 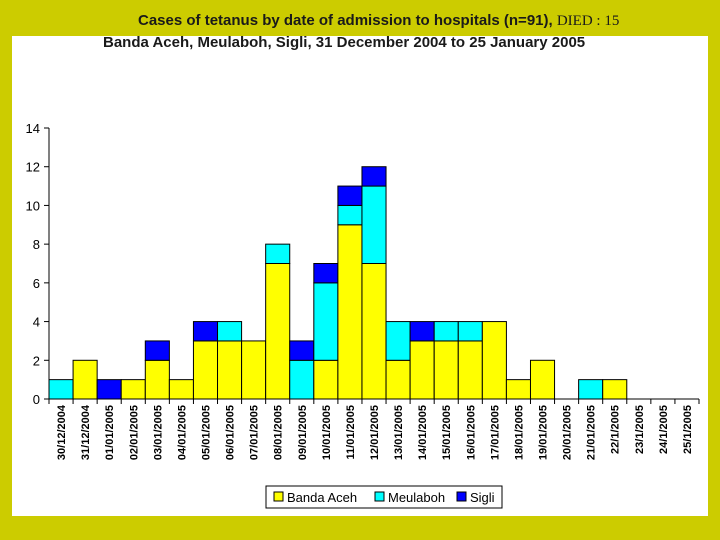 I want to click on x-tick-label: 01/01/2005, so click(x=110, y=432).